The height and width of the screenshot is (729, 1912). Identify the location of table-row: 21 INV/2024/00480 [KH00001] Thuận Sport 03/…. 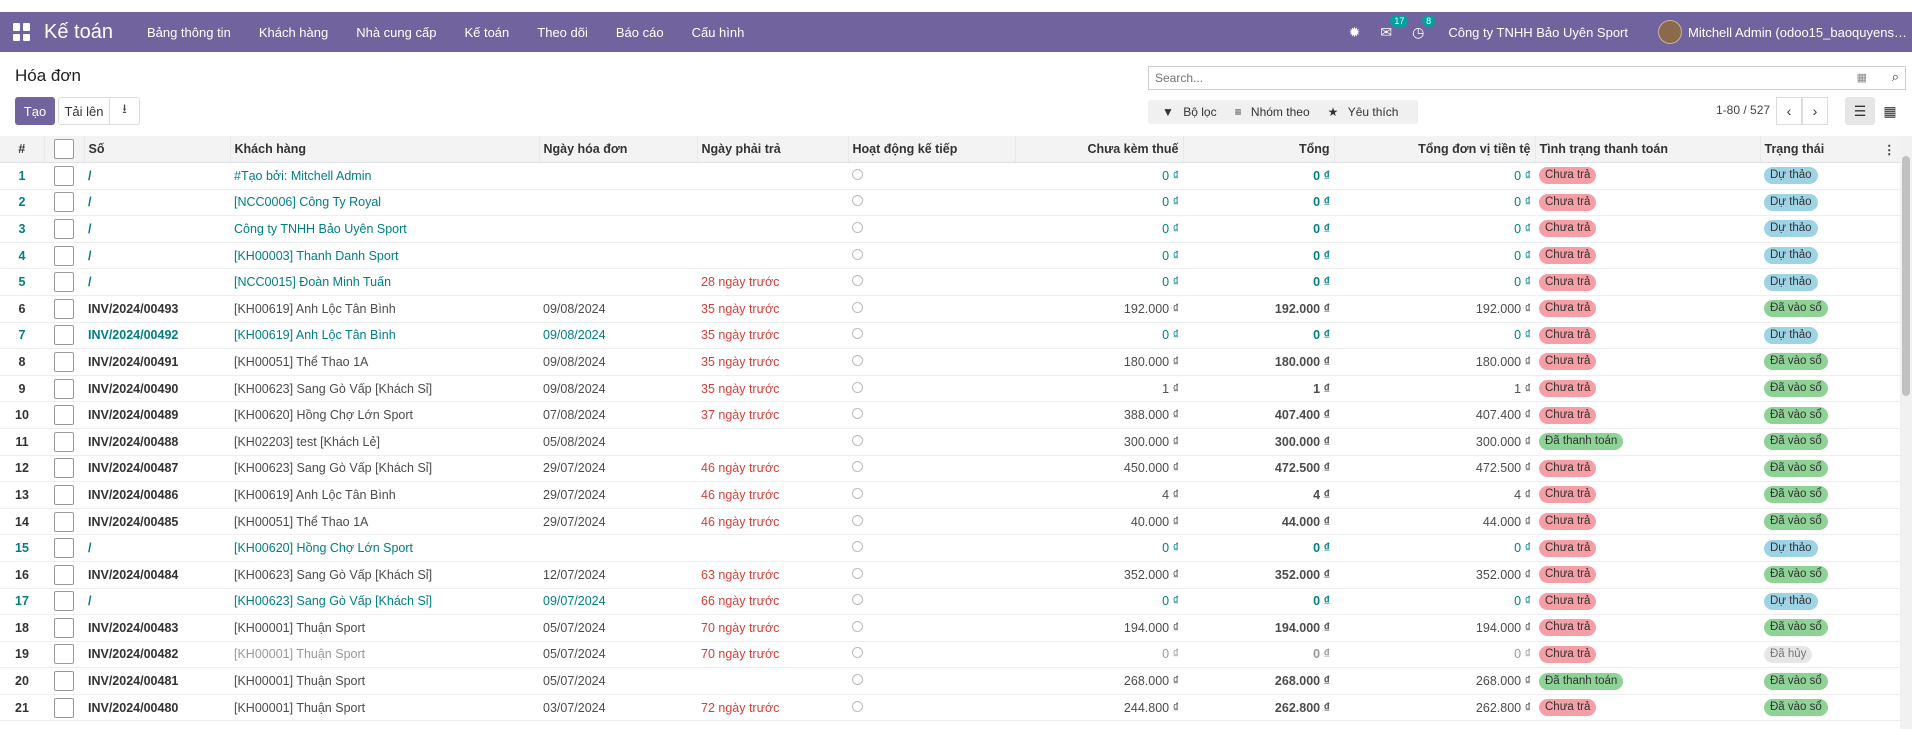
(950, 708).